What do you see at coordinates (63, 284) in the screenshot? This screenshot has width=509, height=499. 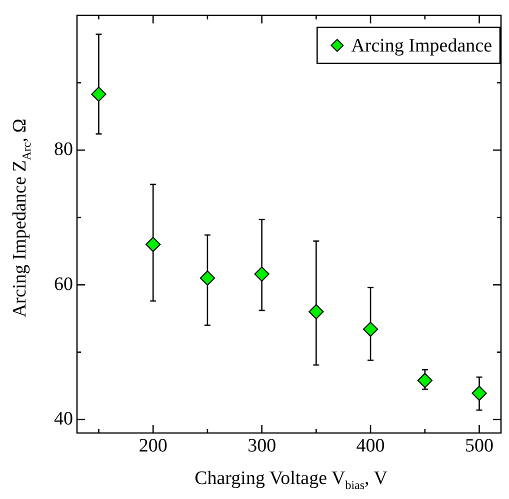 I see `y-tick-label: 60` at bounding box center [63, 284].